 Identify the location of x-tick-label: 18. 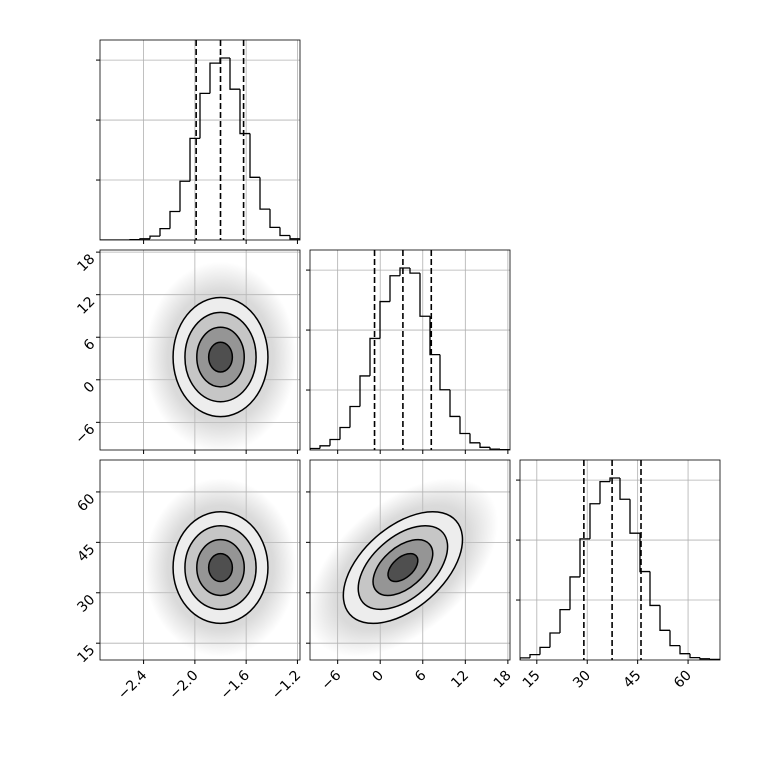
(503, 680).